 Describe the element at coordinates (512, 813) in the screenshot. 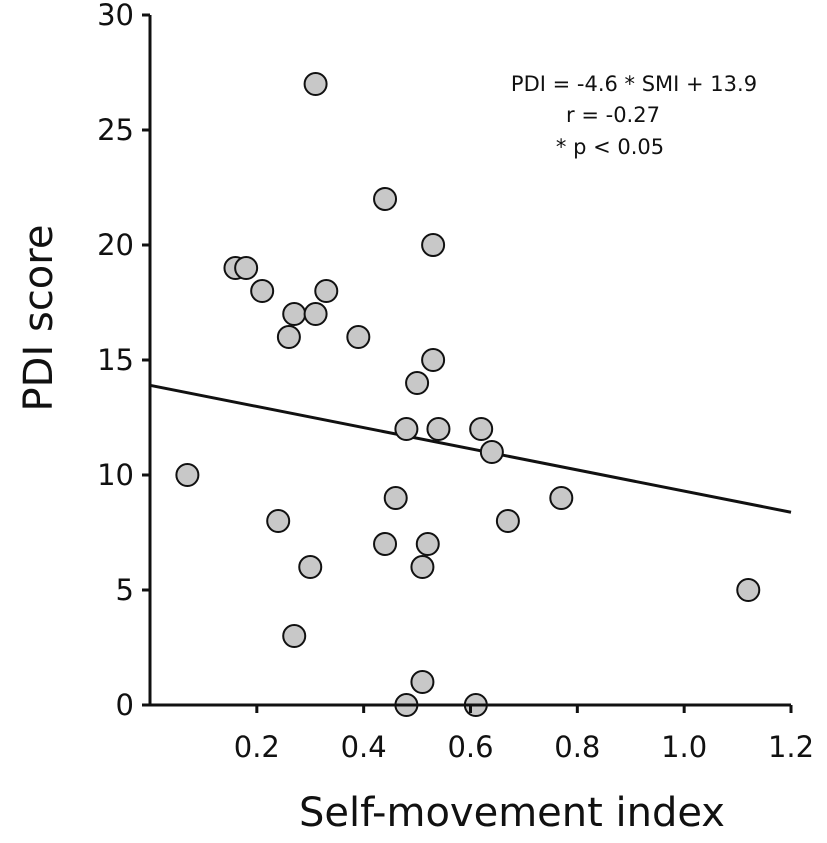

I see `x-axis-title: Self-movement index` at that location.